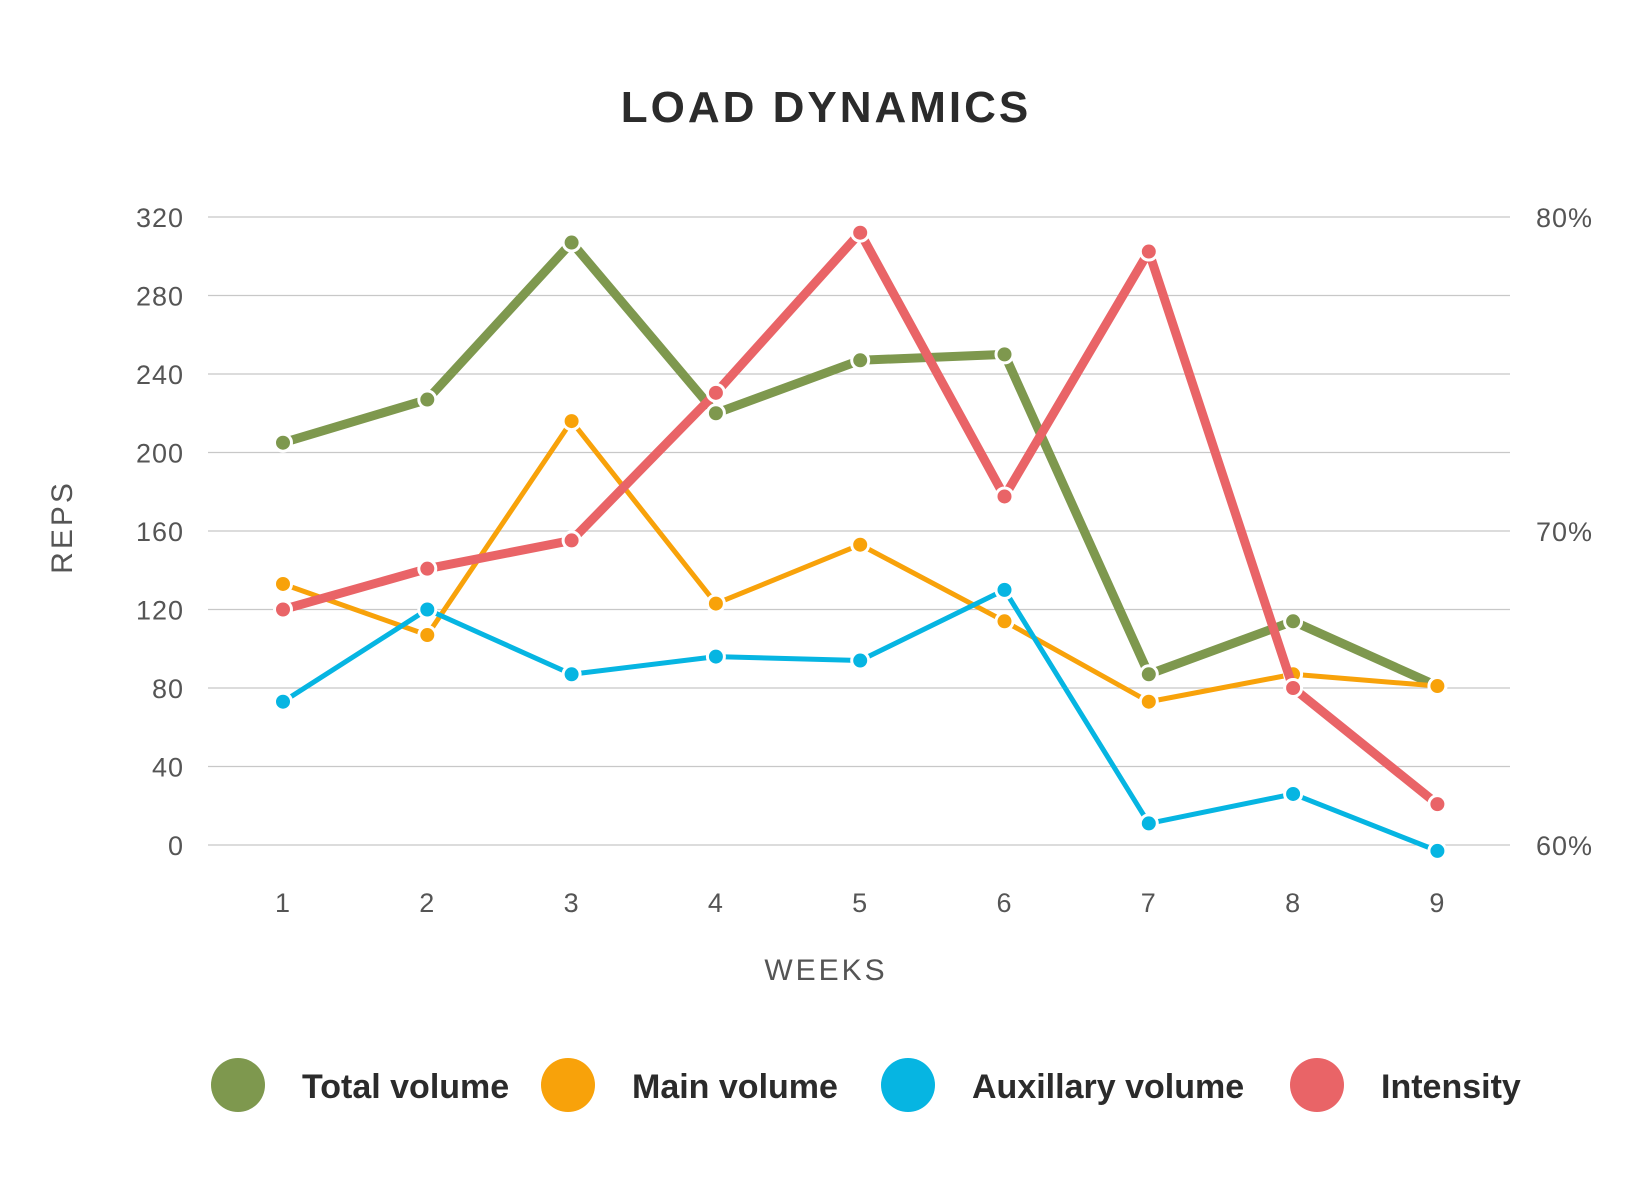 The width and height of the screenshot is (1652, 1186). I want to click on x-axis-title: WEEKS, so click(825, 970).